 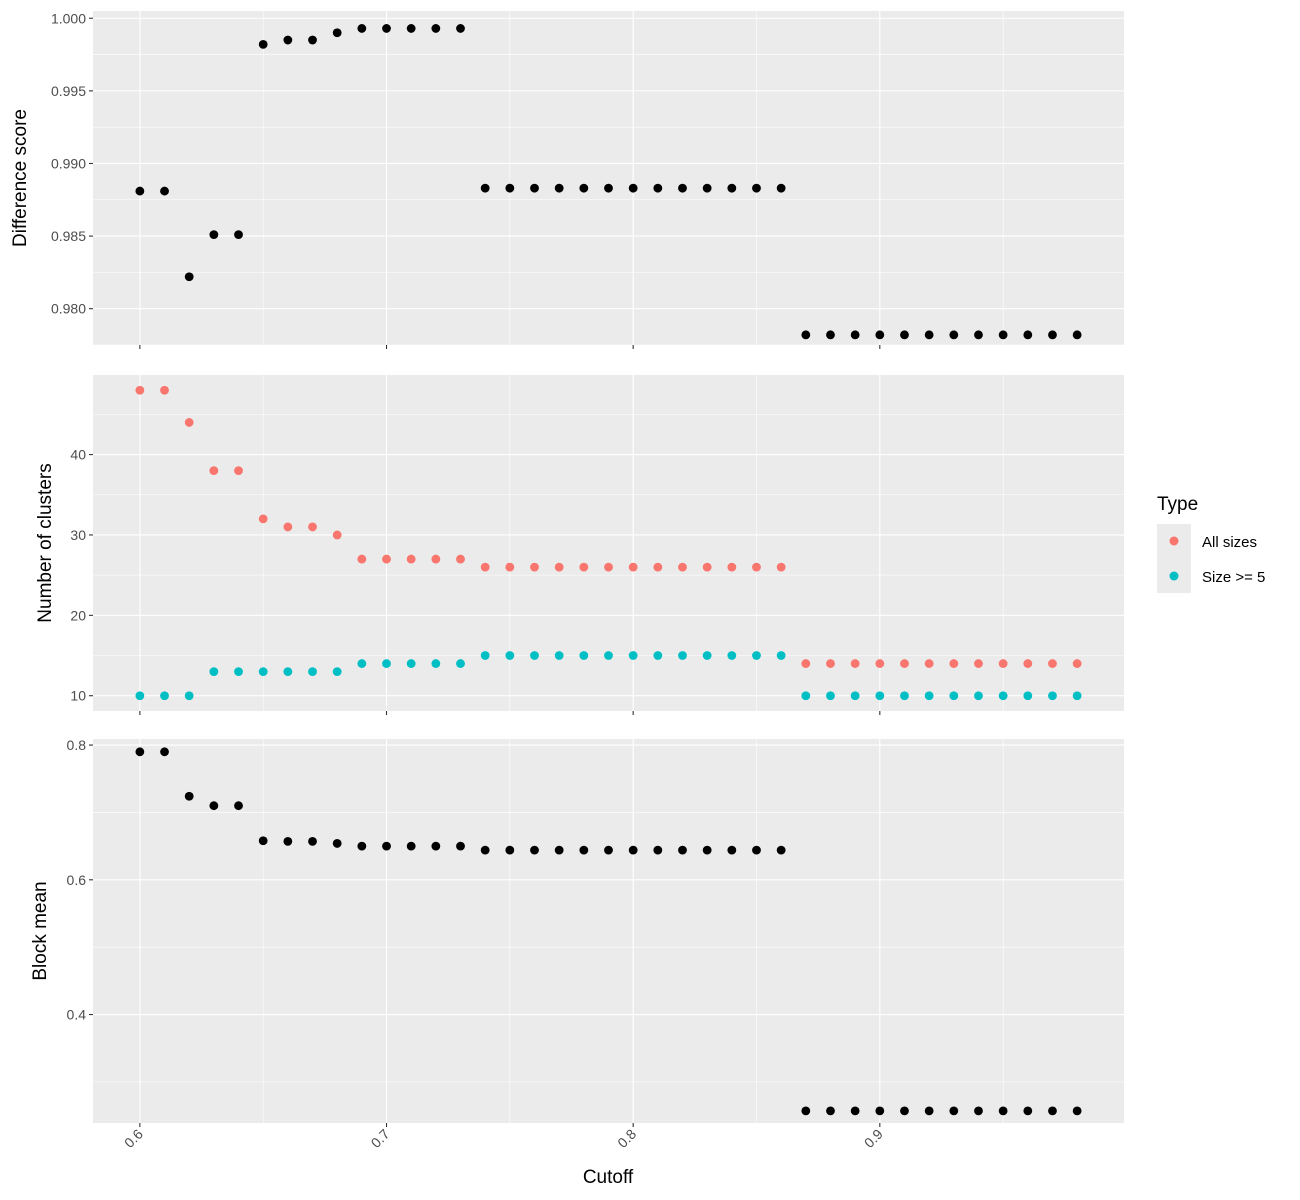 I want to click on legend-item-size-5: Size >= 5, so click(x=1217, y=577).